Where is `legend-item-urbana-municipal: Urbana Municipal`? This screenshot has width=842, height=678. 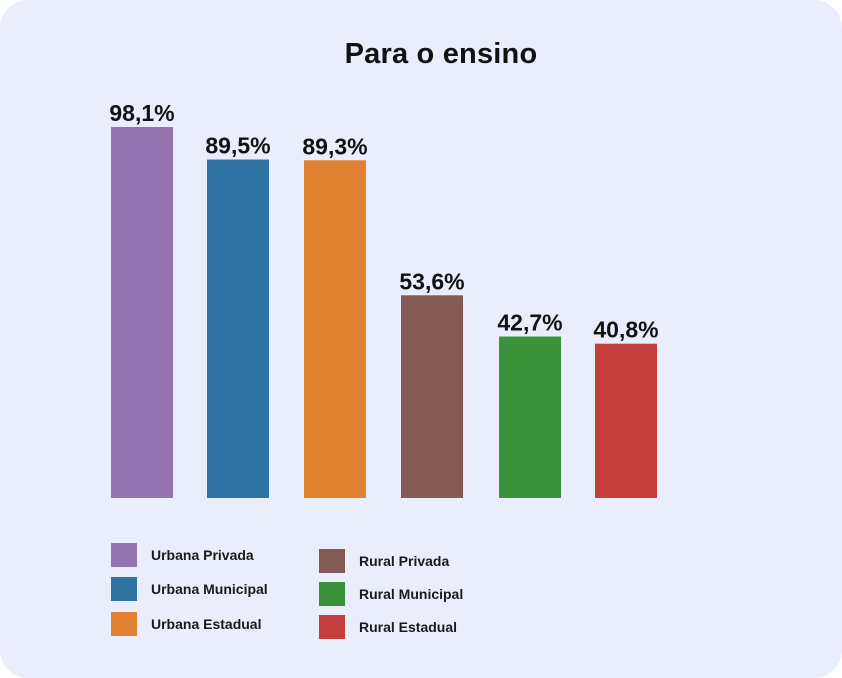
legend-item-urbana-municipal: Urbana Municipal is located at coordinates (189, 589).